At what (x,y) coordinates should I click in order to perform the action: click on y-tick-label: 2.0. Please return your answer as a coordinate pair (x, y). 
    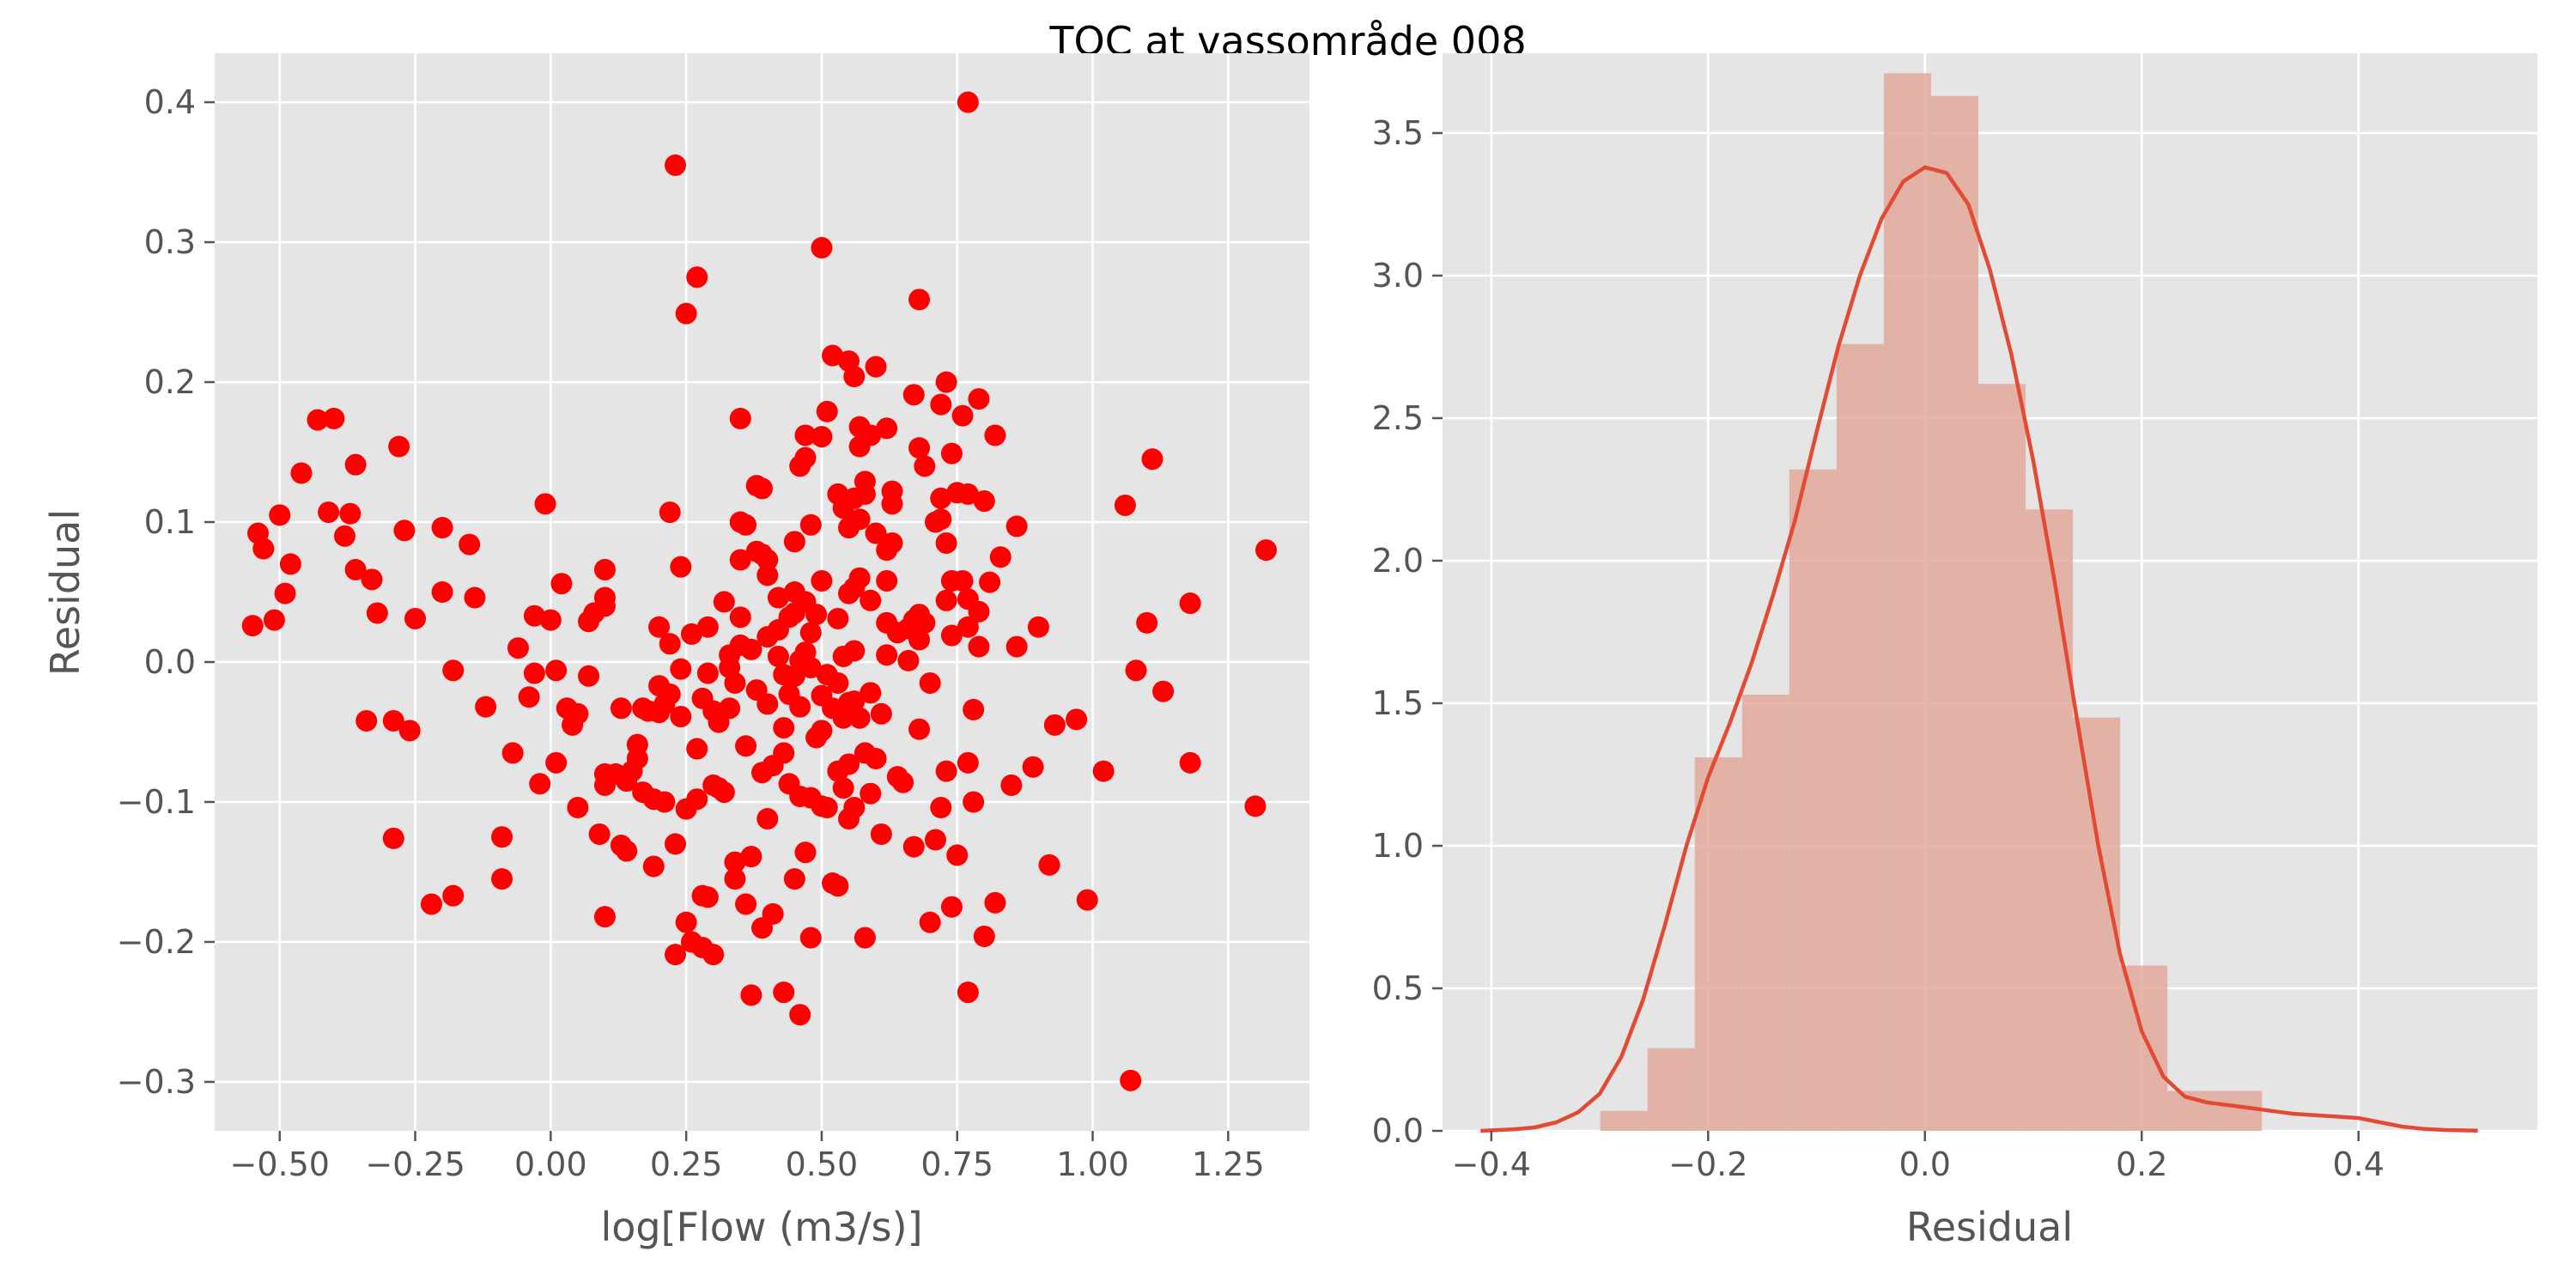
    Looking at the image, I should click on (1398, 561).